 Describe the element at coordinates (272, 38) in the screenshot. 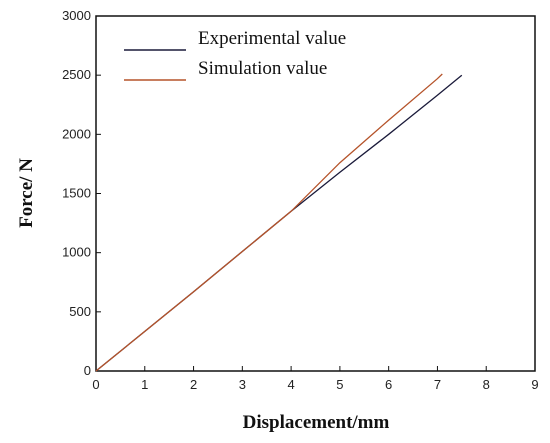

I see `legend-label-0: Experimental value` at that location.